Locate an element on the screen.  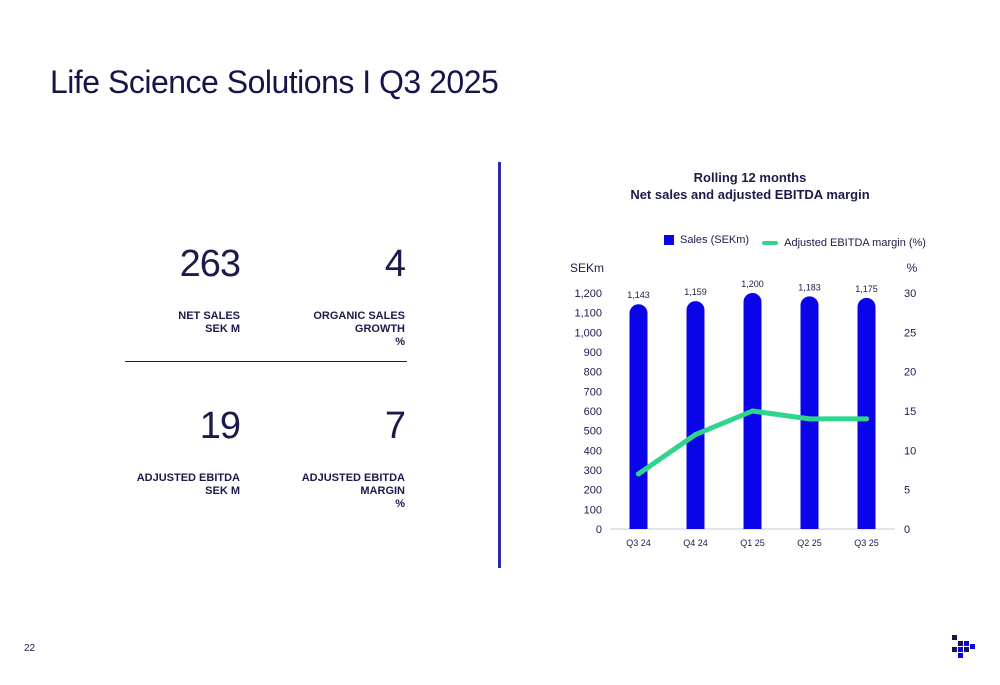
y-axis-left-tick-label: 800 is located at coordinates (593, 373).